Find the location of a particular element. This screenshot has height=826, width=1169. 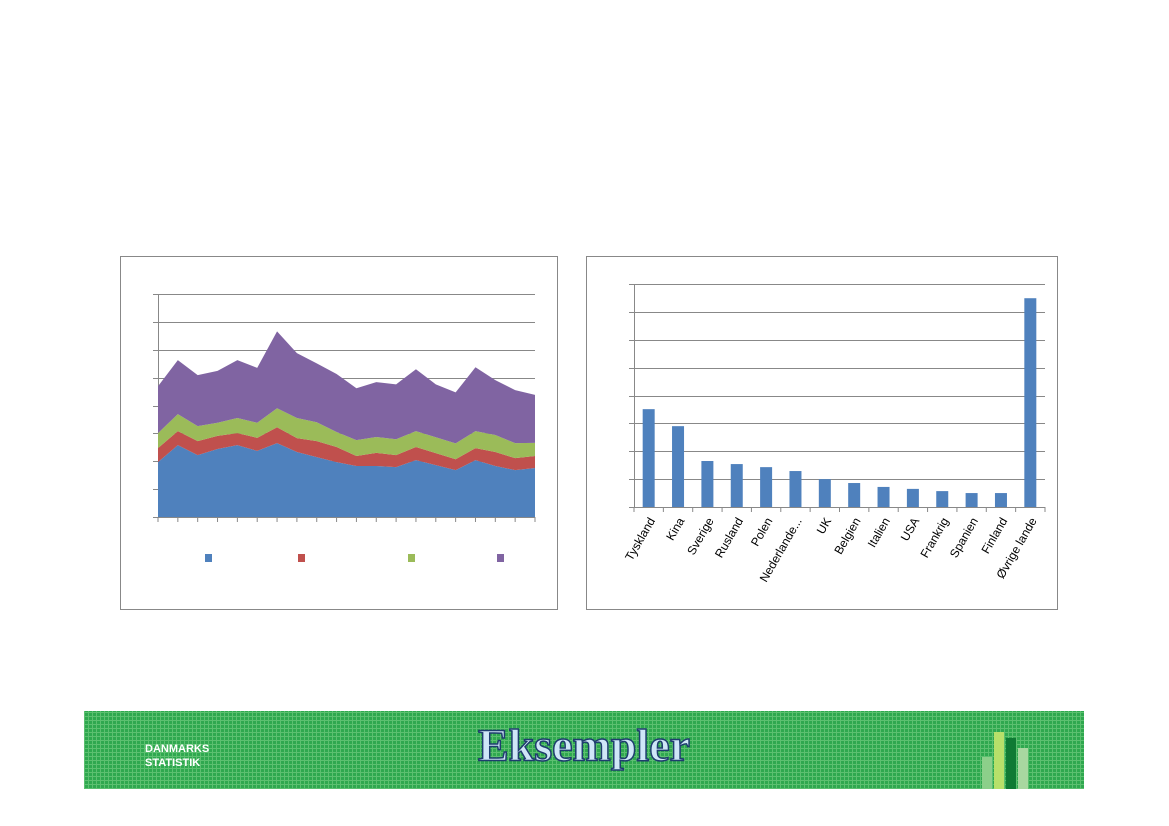

footer-title: Eksempler is located at coordinates (584, 745).